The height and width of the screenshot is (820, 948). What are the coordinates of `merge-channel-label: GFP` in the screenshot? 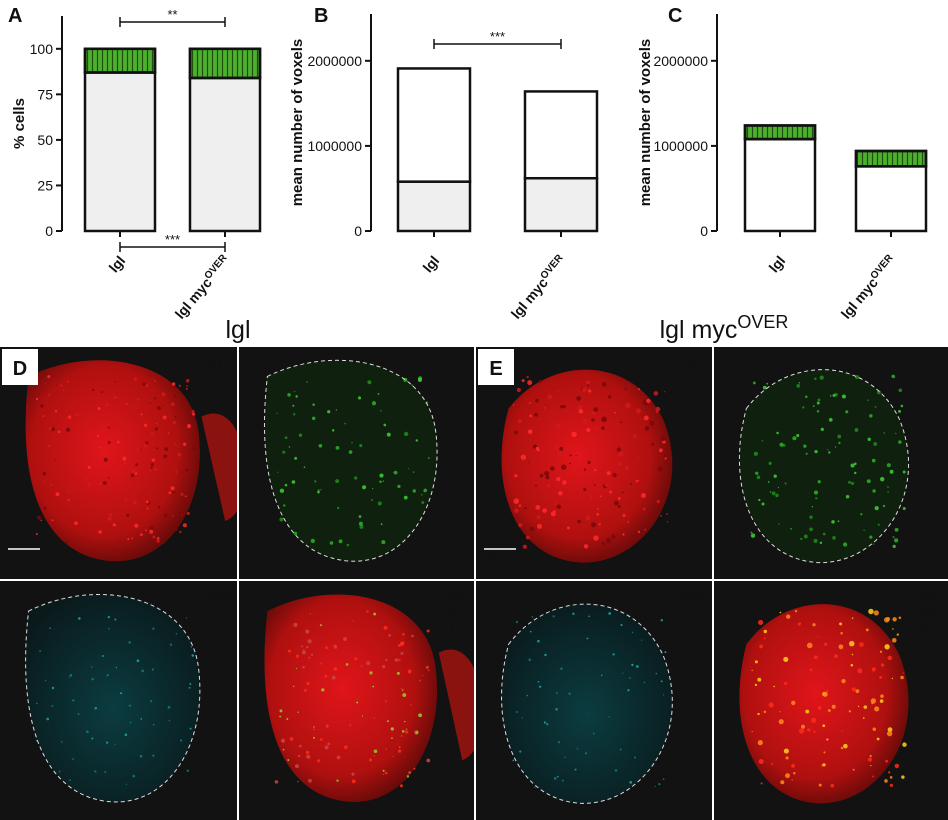 It's located at (927, 626).